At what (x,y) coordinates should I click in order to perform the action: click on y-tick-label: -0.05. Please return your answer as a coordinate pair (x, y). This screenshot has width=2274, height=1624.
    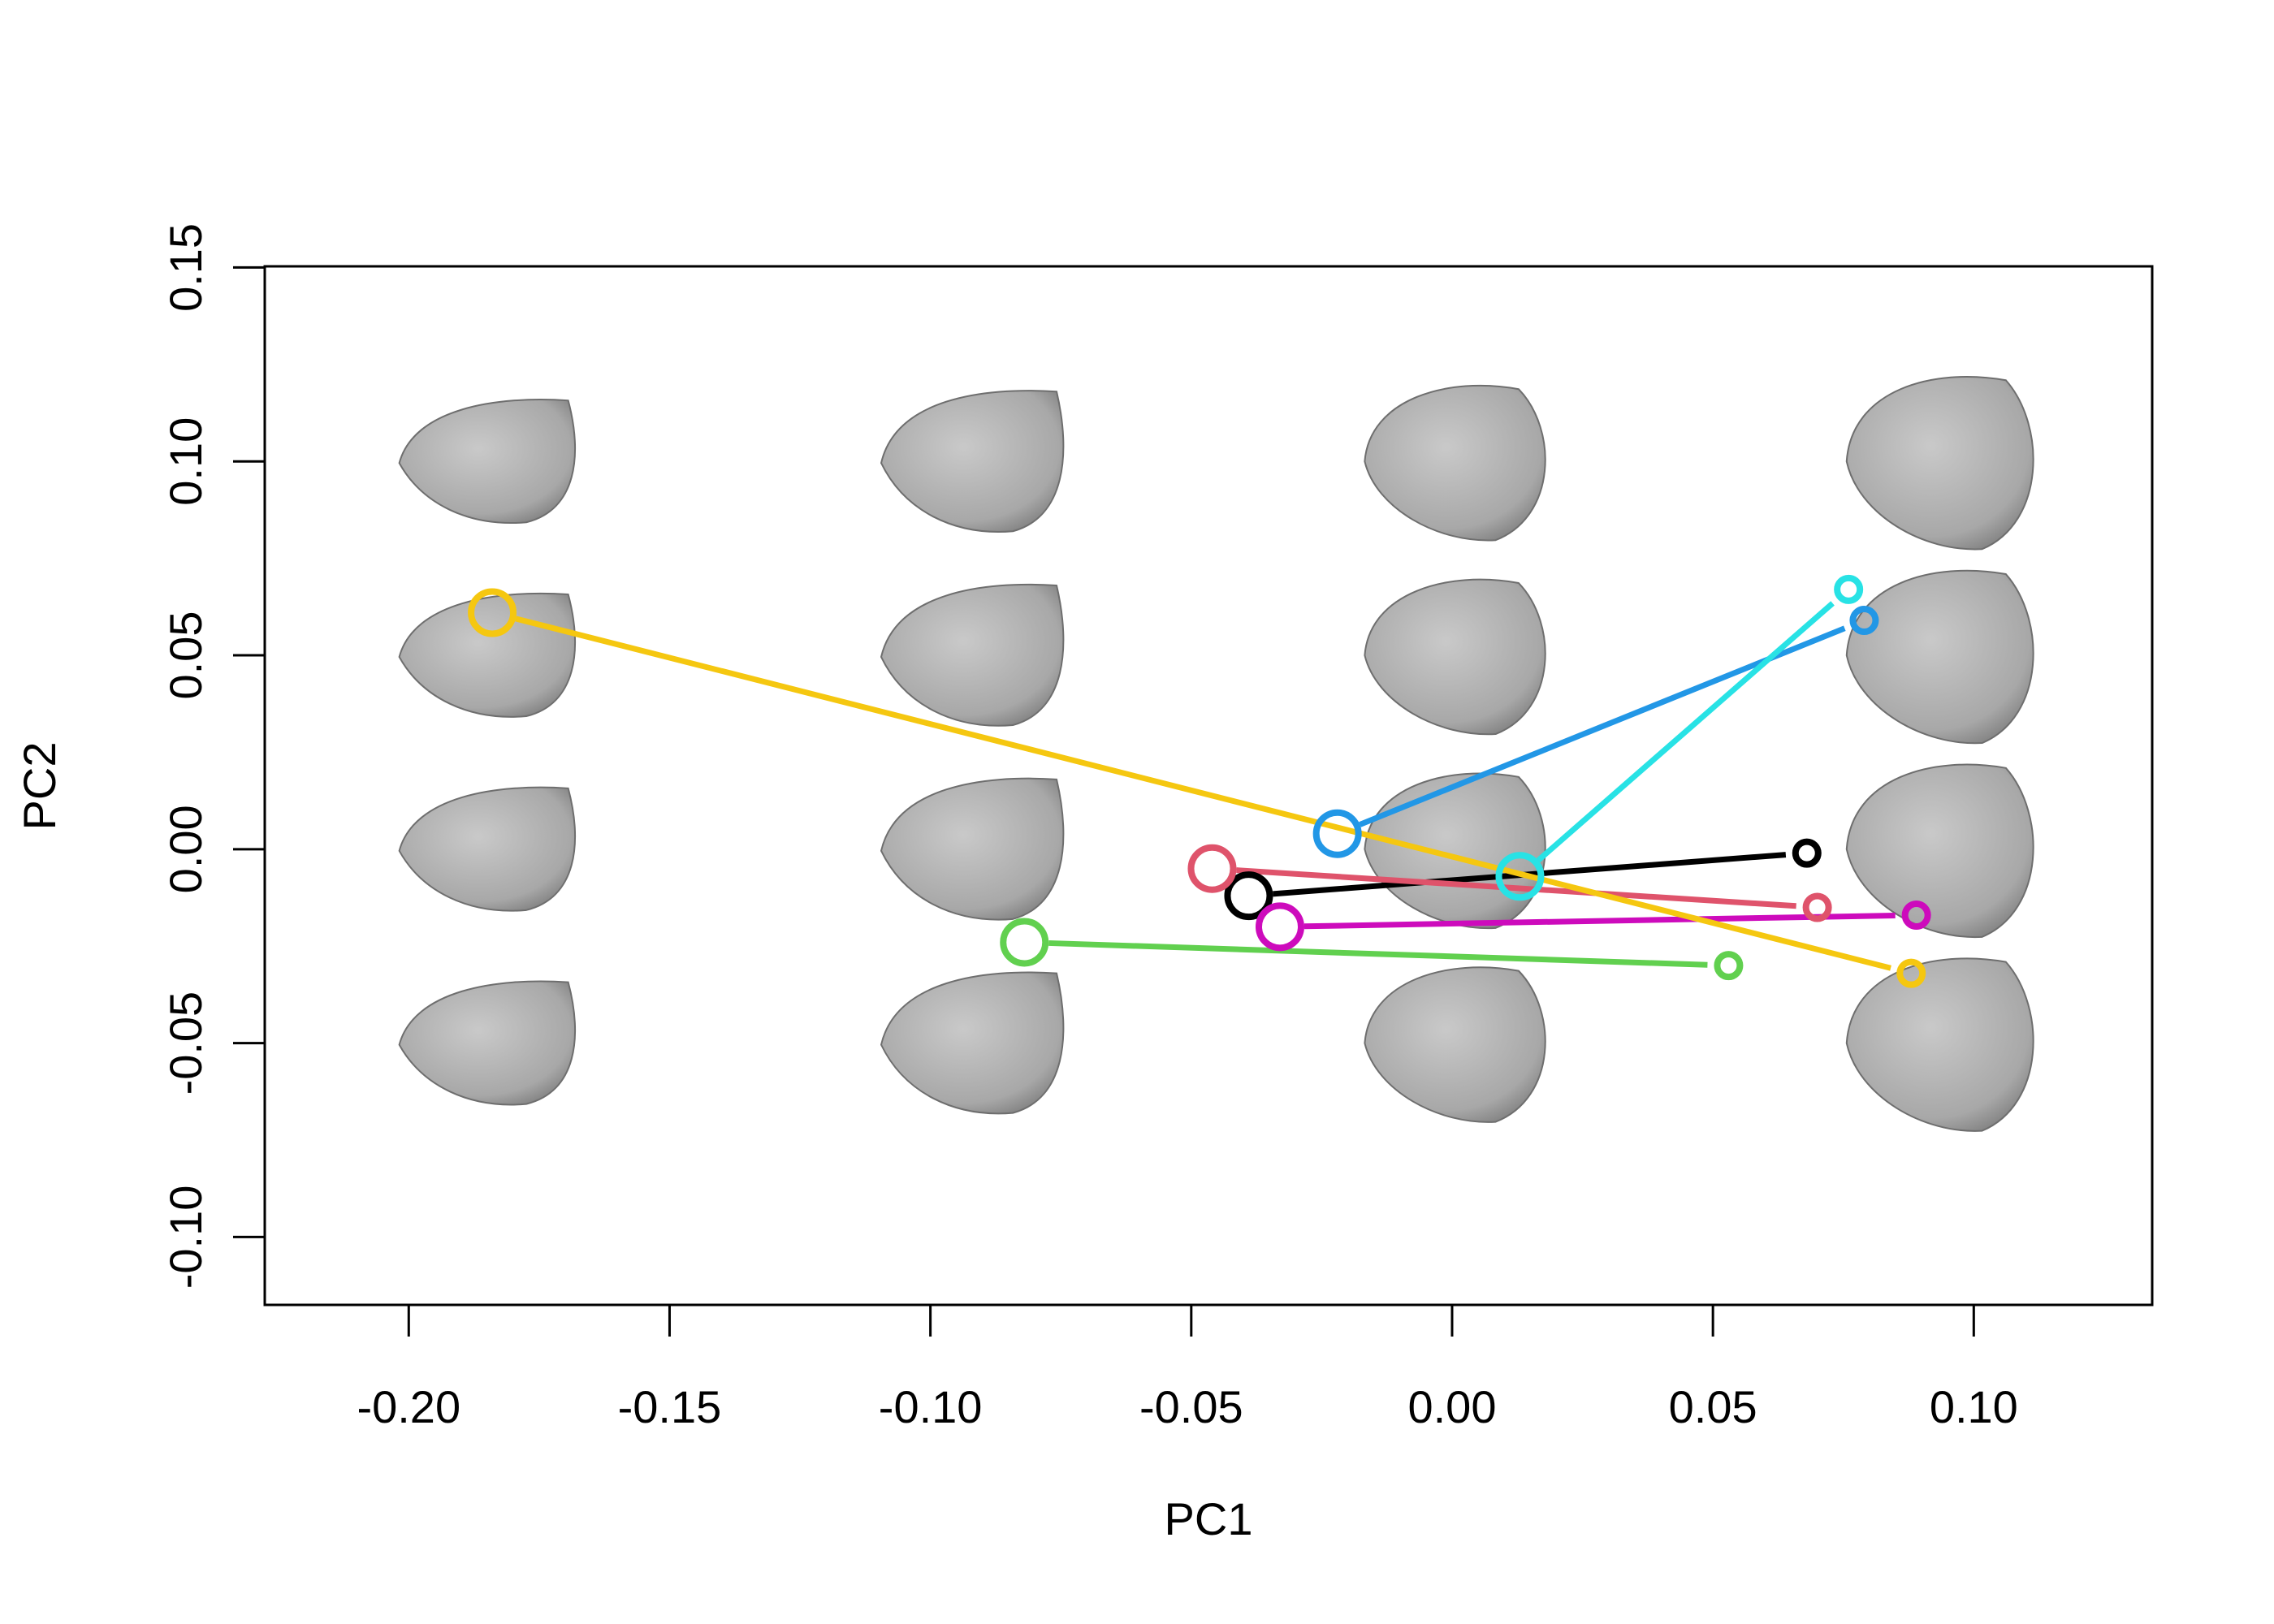
    Looking at the image, I should click on (185, 1043).